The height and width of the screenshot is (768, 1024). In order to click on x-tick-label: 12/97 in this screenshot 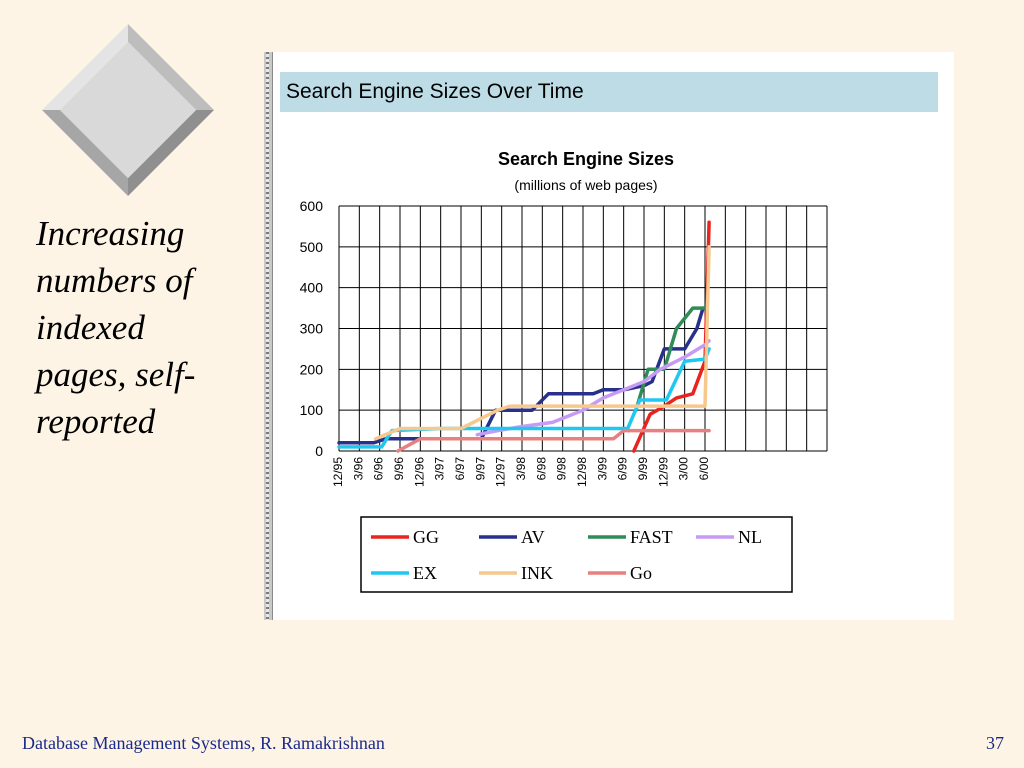, I will do `click(501, 472)`.